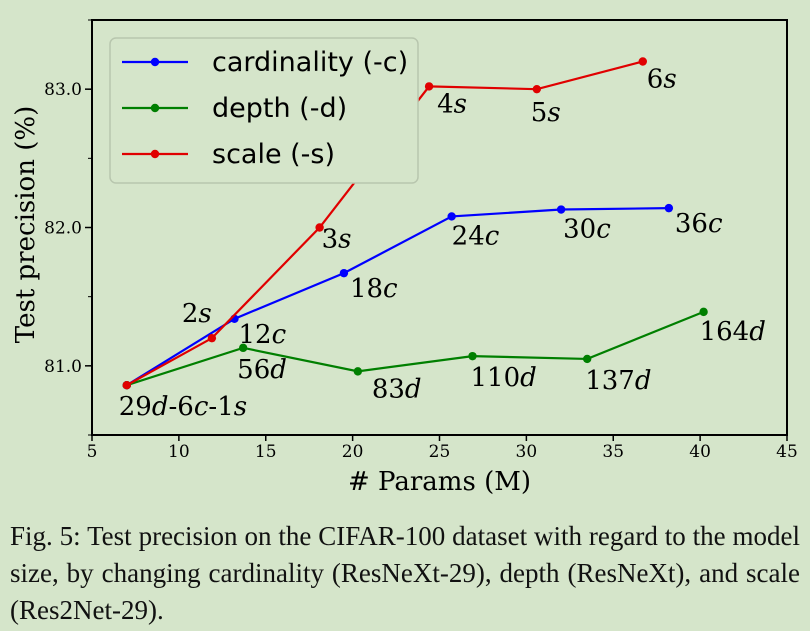 Image resolution: width=810 pixels, height=631 pixels. What do you see at coordinates (587, 230) in the screenshot?
I see `point-label: 30c` at bounding box center [587, 230].